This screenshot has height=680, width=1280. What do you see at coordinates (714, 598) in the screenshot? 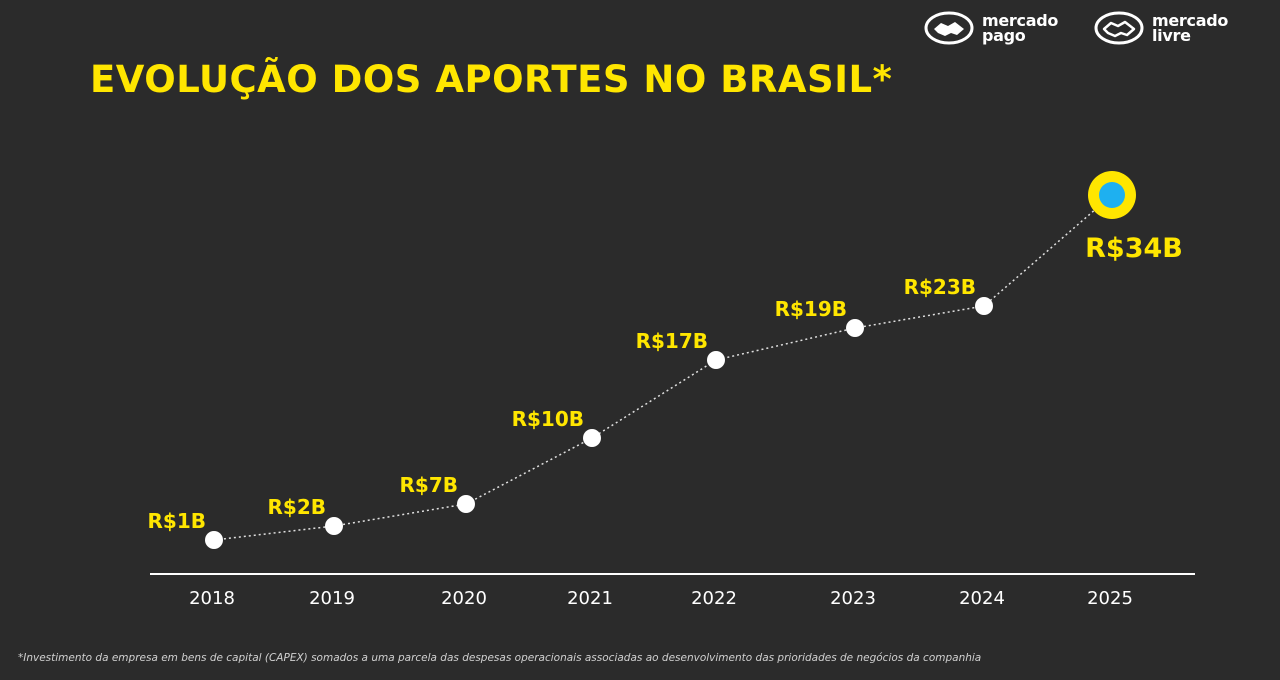
I see `x-tick-label: 2022` at bounding box center [714, 598].